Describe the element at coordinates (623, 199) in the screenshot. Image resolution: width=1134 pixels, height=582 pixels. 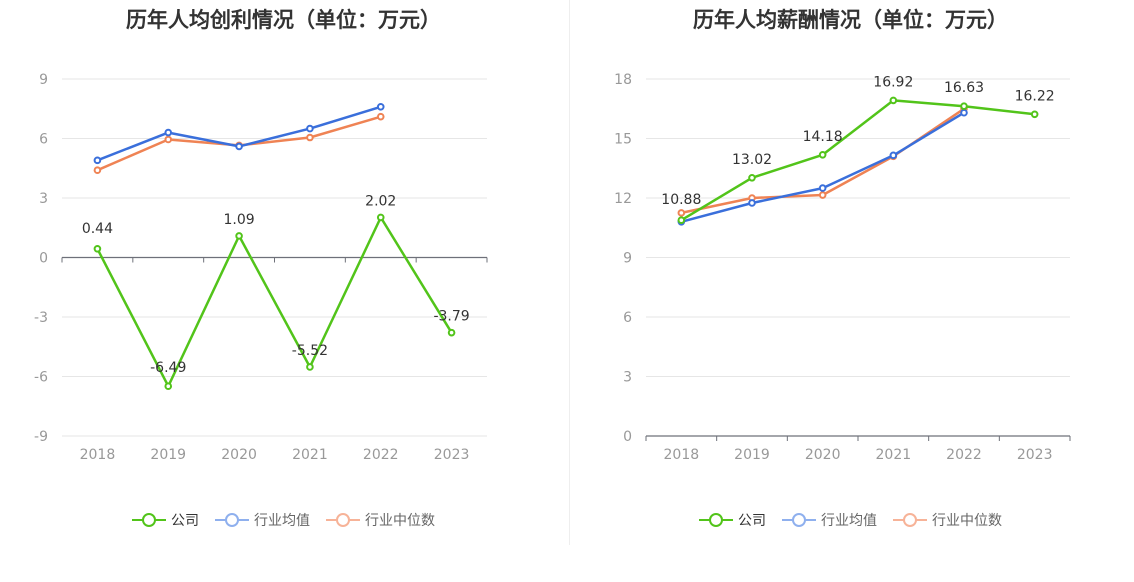
I see `y-tick-label: 12` at that location.